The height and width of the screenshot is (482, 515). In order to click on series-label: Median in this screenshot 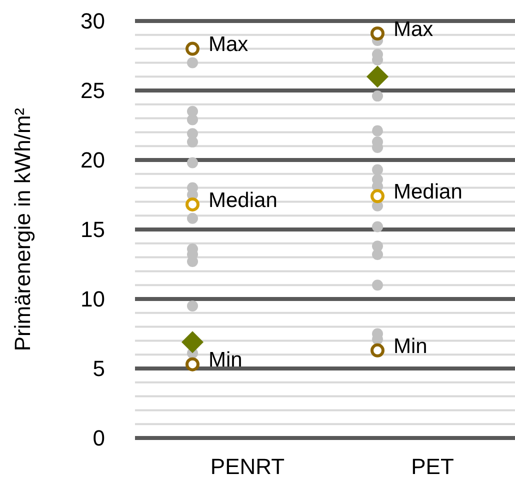, I will do `click(243, 200)`.